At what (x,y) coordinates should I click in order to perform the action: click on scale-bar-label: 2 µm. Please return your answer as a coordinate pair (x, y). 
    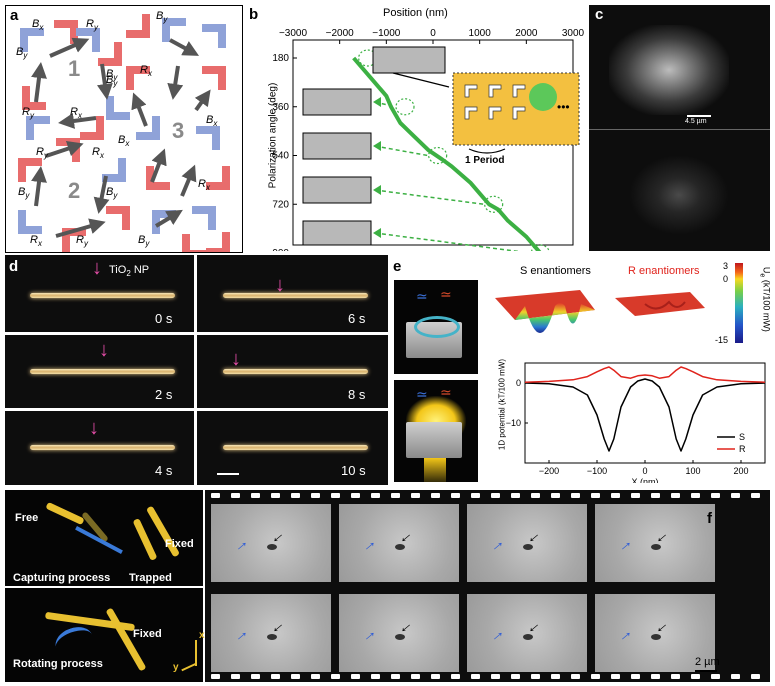
    Looking at the image, I should click on (707, 662).